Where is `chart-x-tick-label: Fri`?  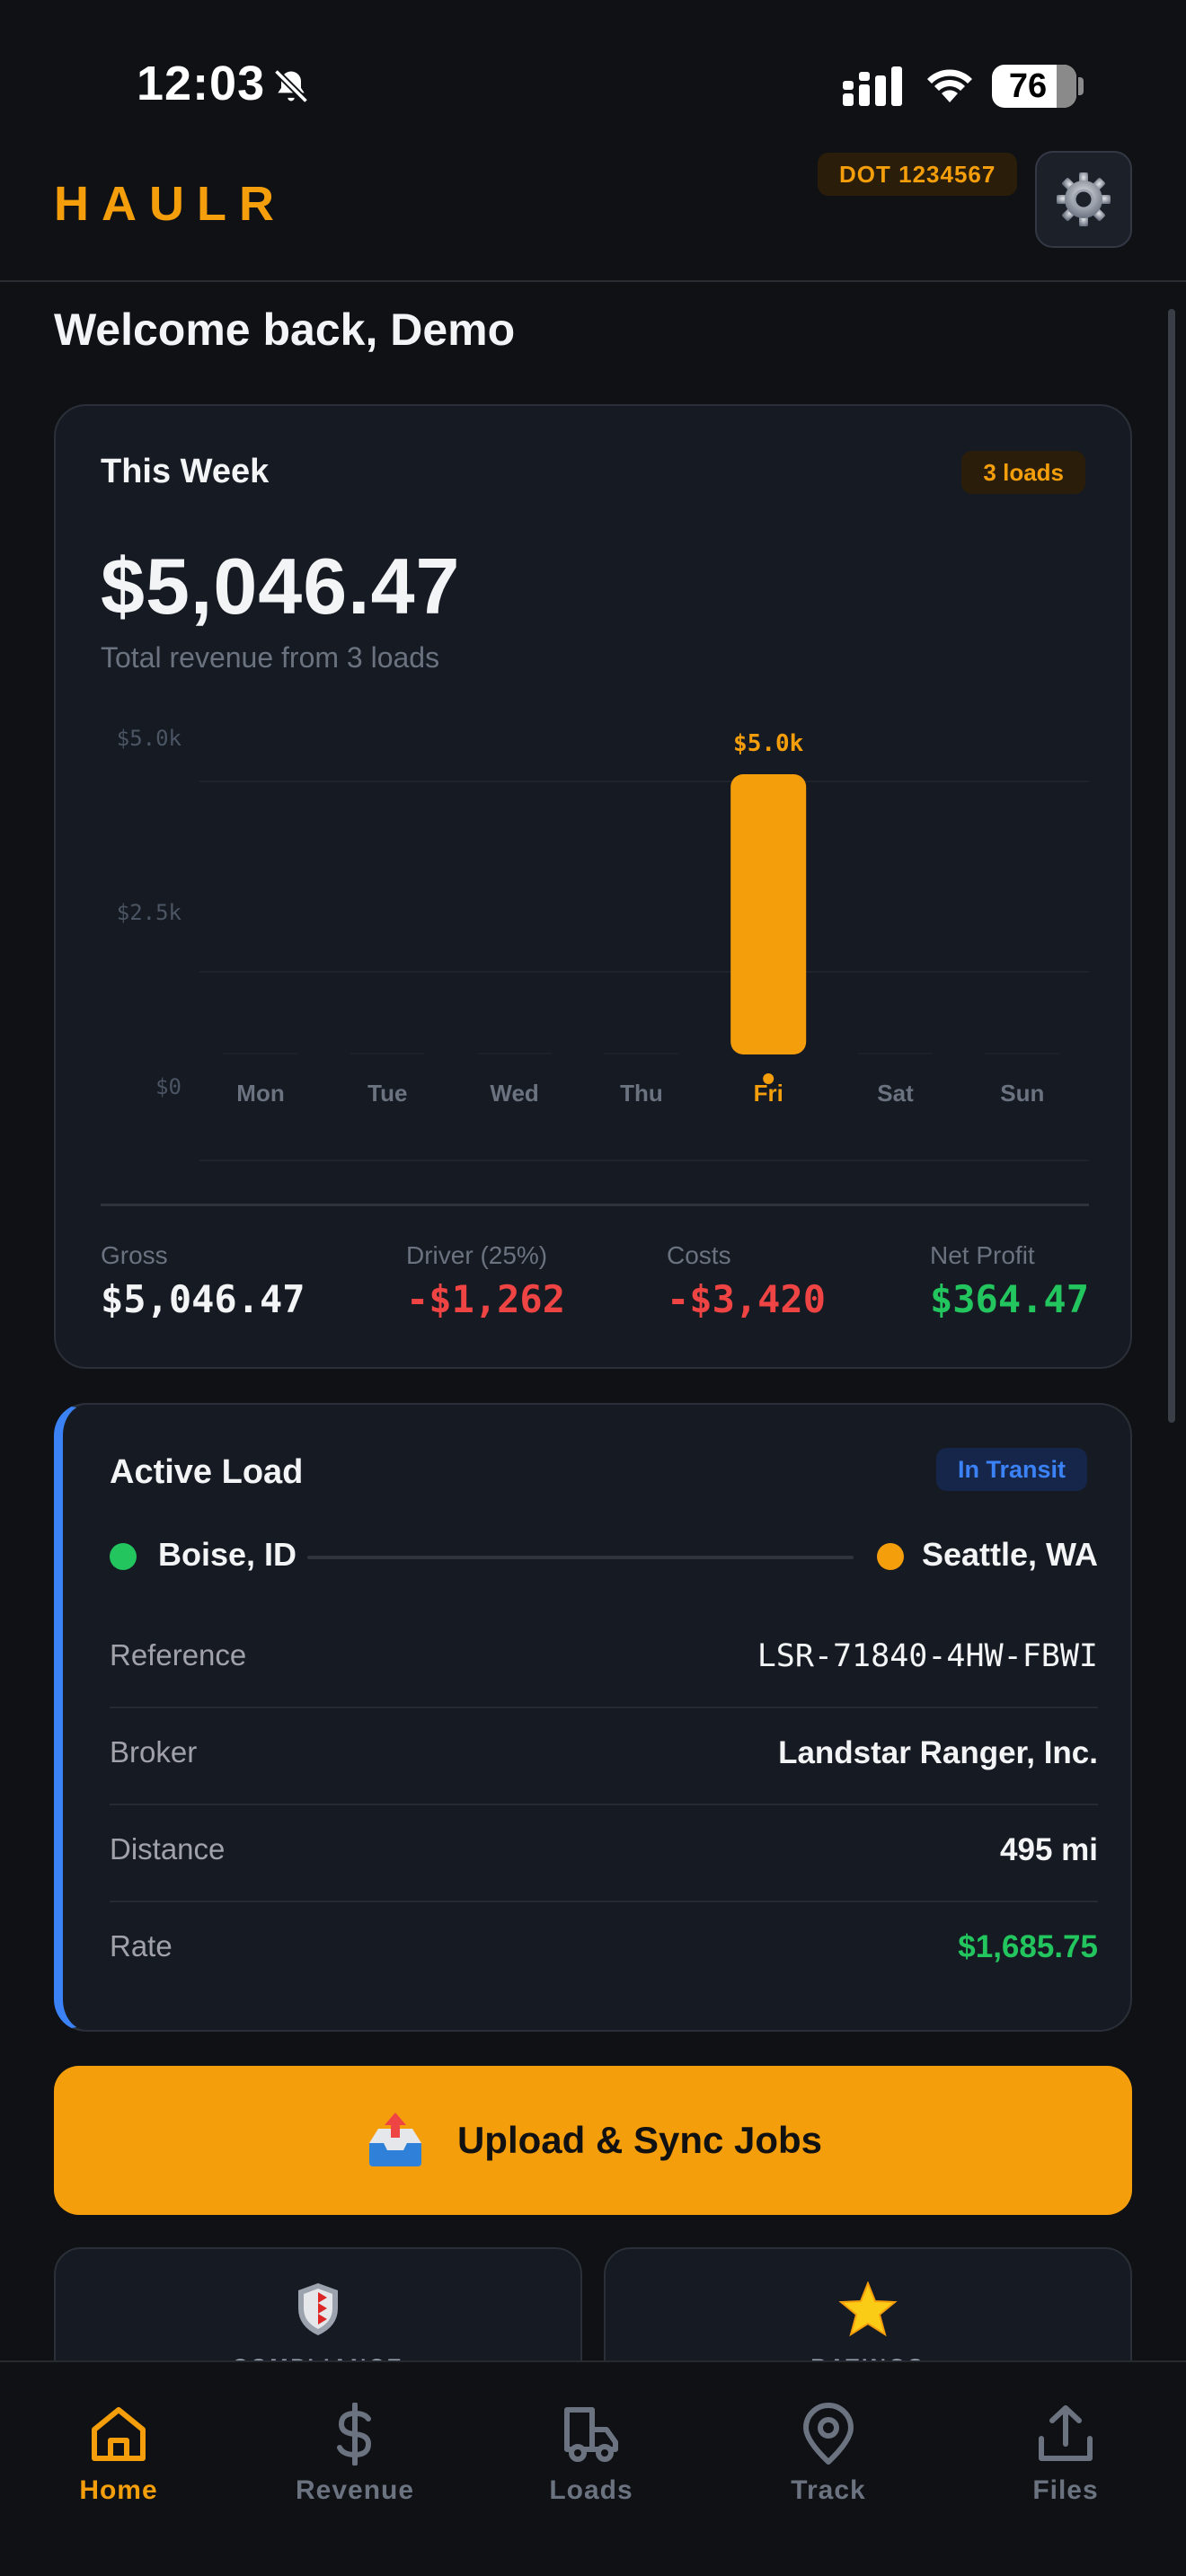
chart-x-tick-label: Fri is located at coordinates (768, 1093).